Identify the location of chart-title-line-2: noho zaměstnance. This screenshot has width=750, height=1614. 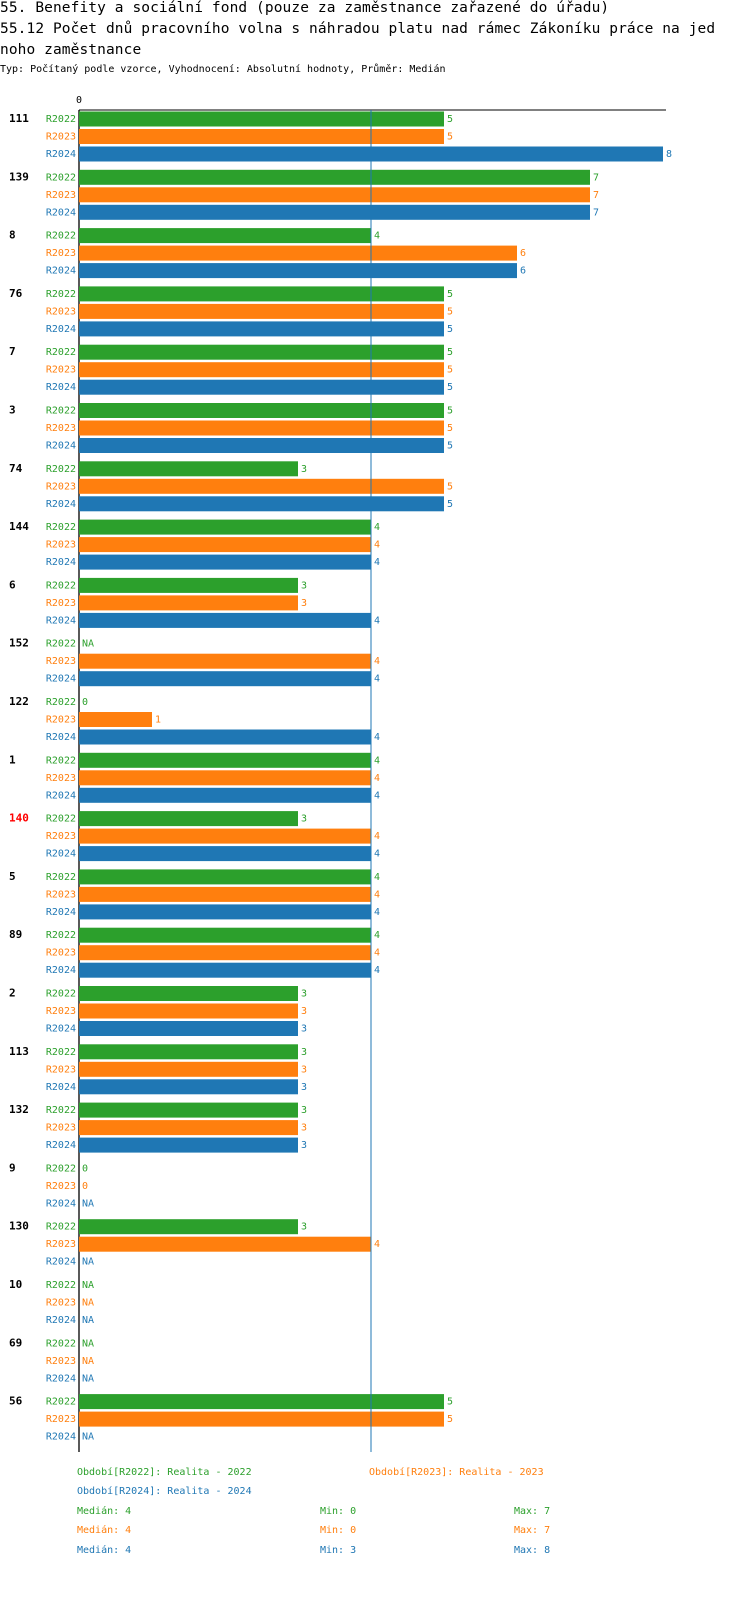
(71, 50).